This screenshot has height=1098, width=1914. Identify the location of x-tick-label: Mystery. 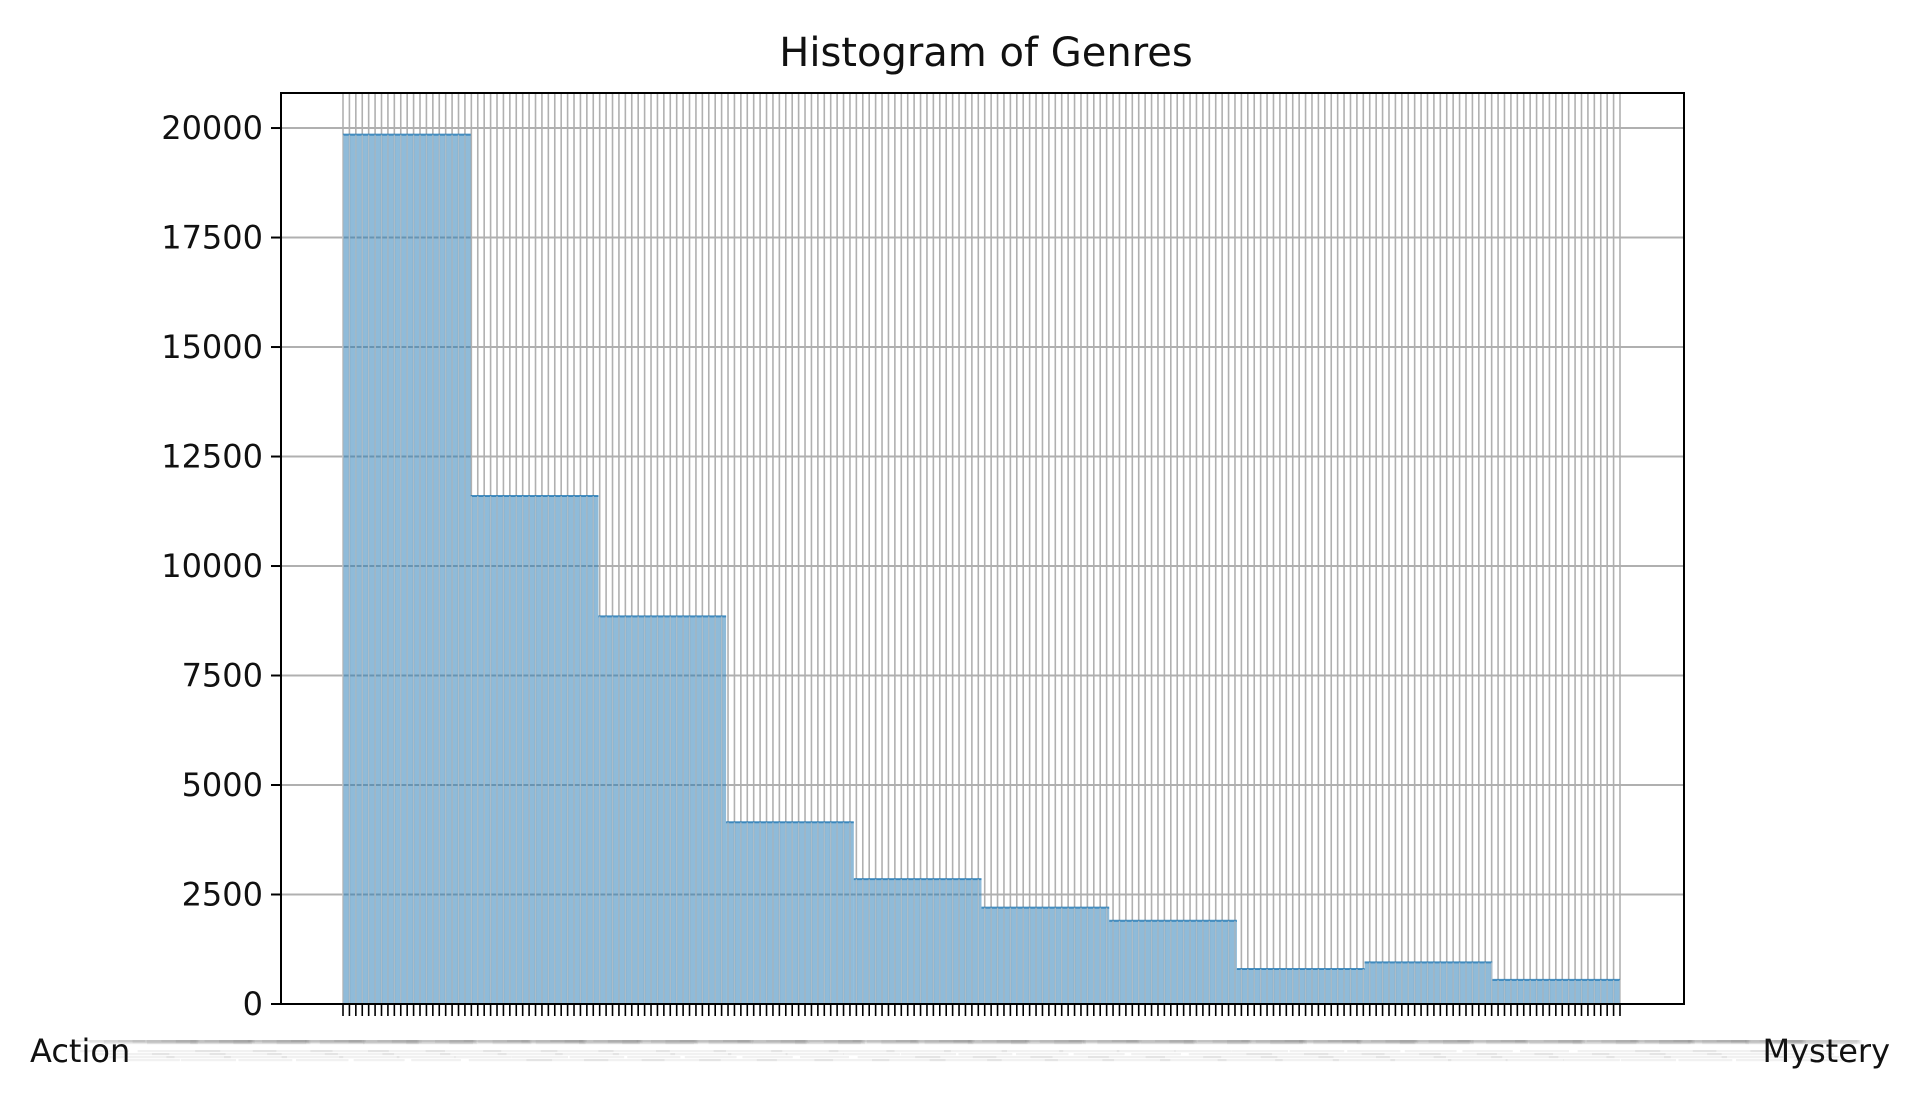
(1826, 1051).